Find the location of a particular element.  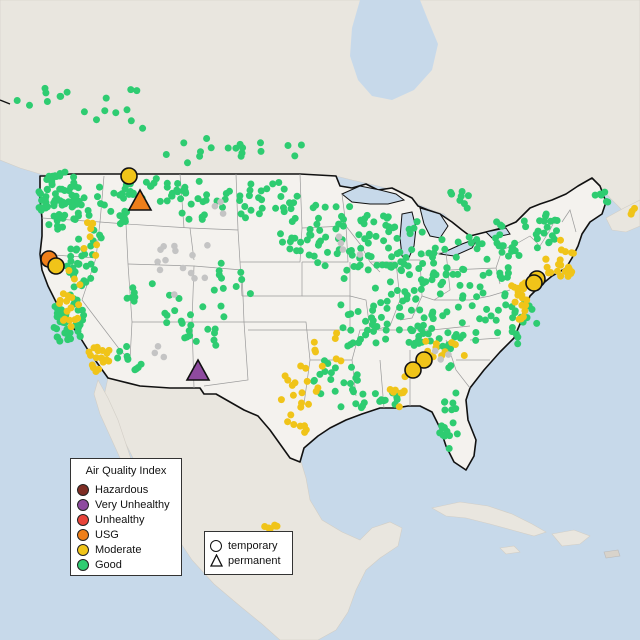

hazardous-swatch is located at coordinates (83, 490).